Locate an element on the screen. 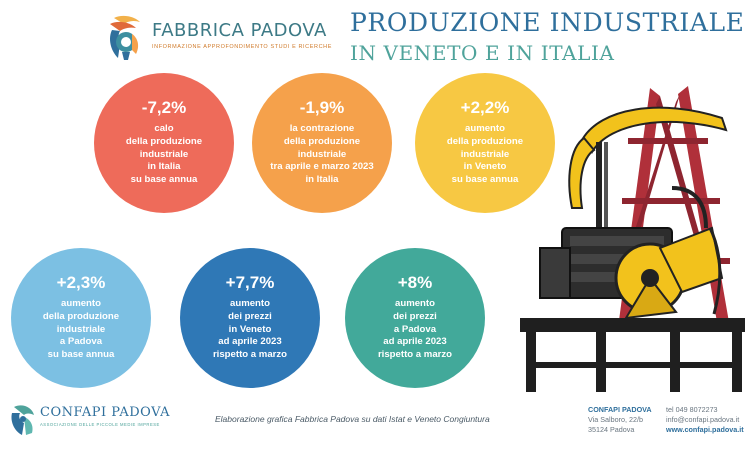  stat-value: +2,3% is located at coordinates (81, 283).